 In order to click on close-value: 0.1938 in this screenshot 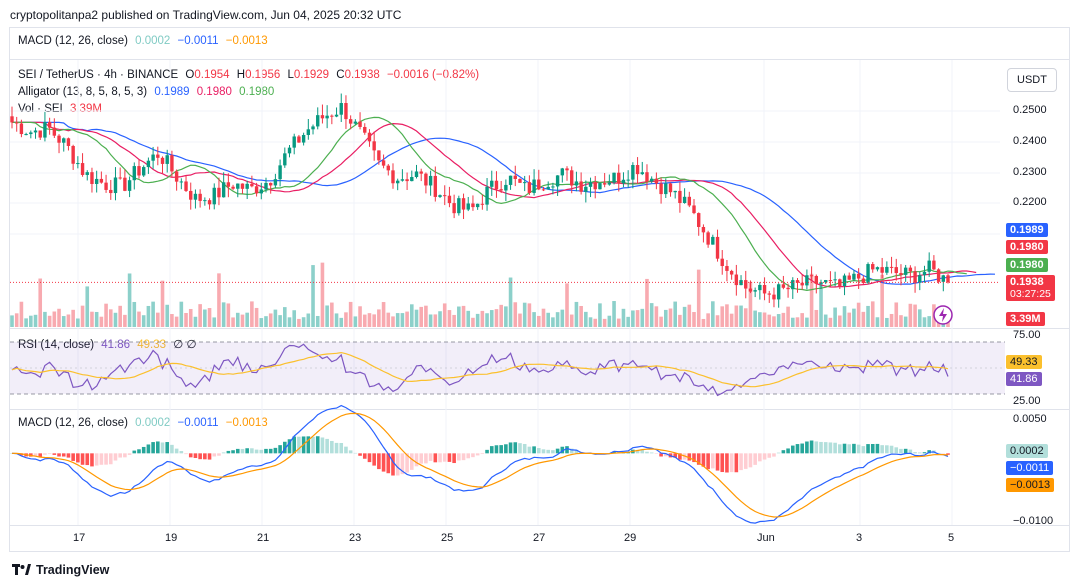, I will do `click(362, 75)`.